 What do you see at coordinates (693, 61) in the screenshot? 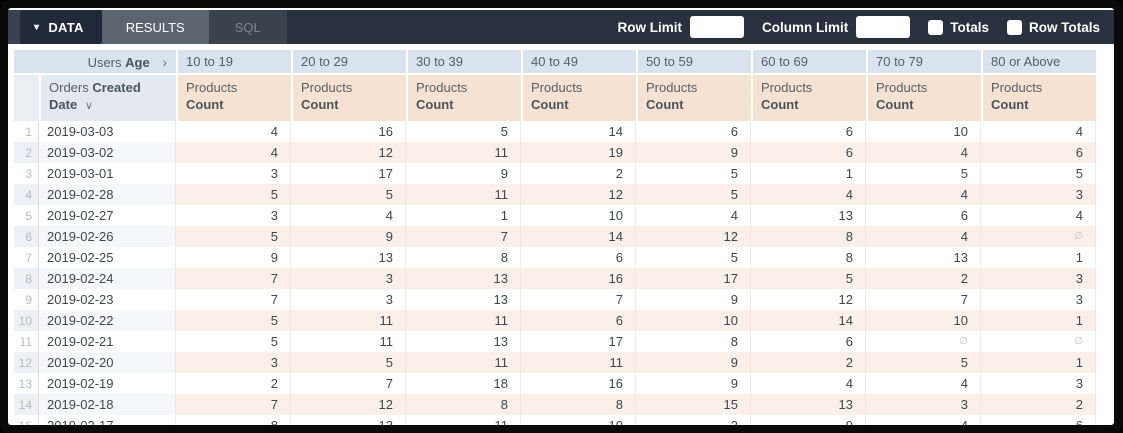
I see `age-bucket-header: 50 to 59` at bounding box center [693, 61].